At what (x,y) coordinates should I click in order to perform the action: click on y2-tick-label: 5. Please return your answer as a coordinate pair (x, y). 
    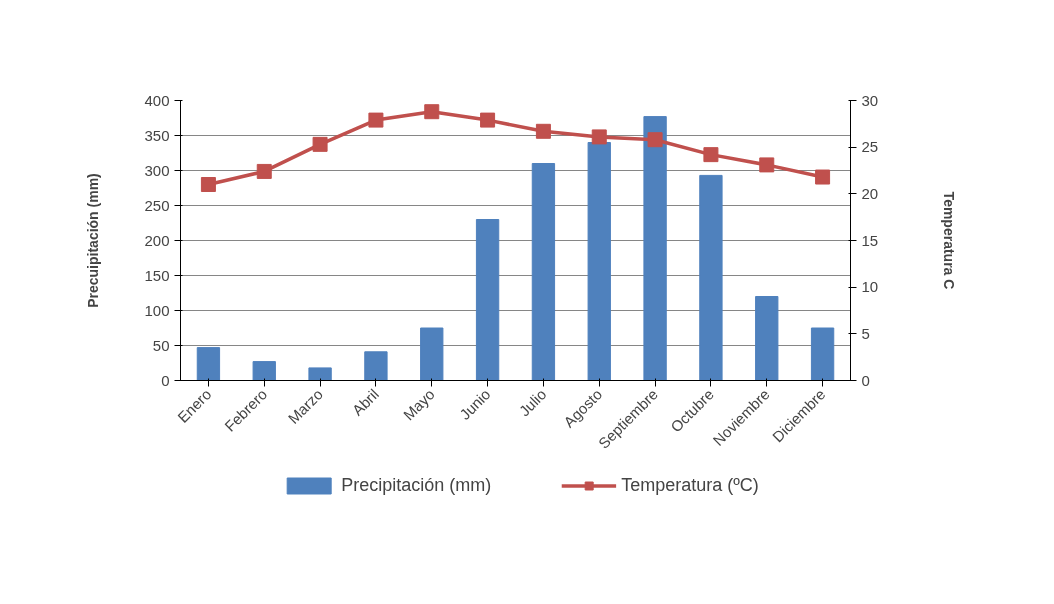
    Looking at the image, I should click on (865, 333).